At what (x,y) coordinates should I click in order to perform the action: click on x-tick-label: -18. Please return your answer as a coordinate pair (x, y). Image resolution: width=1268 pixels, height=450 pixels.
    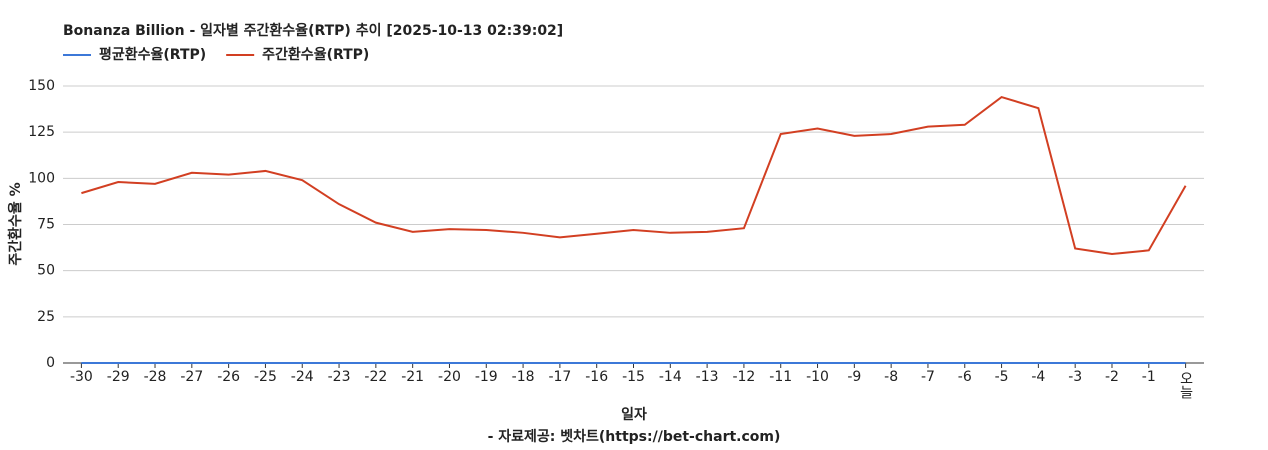
    Looking at the image, I should click on (523, 377).